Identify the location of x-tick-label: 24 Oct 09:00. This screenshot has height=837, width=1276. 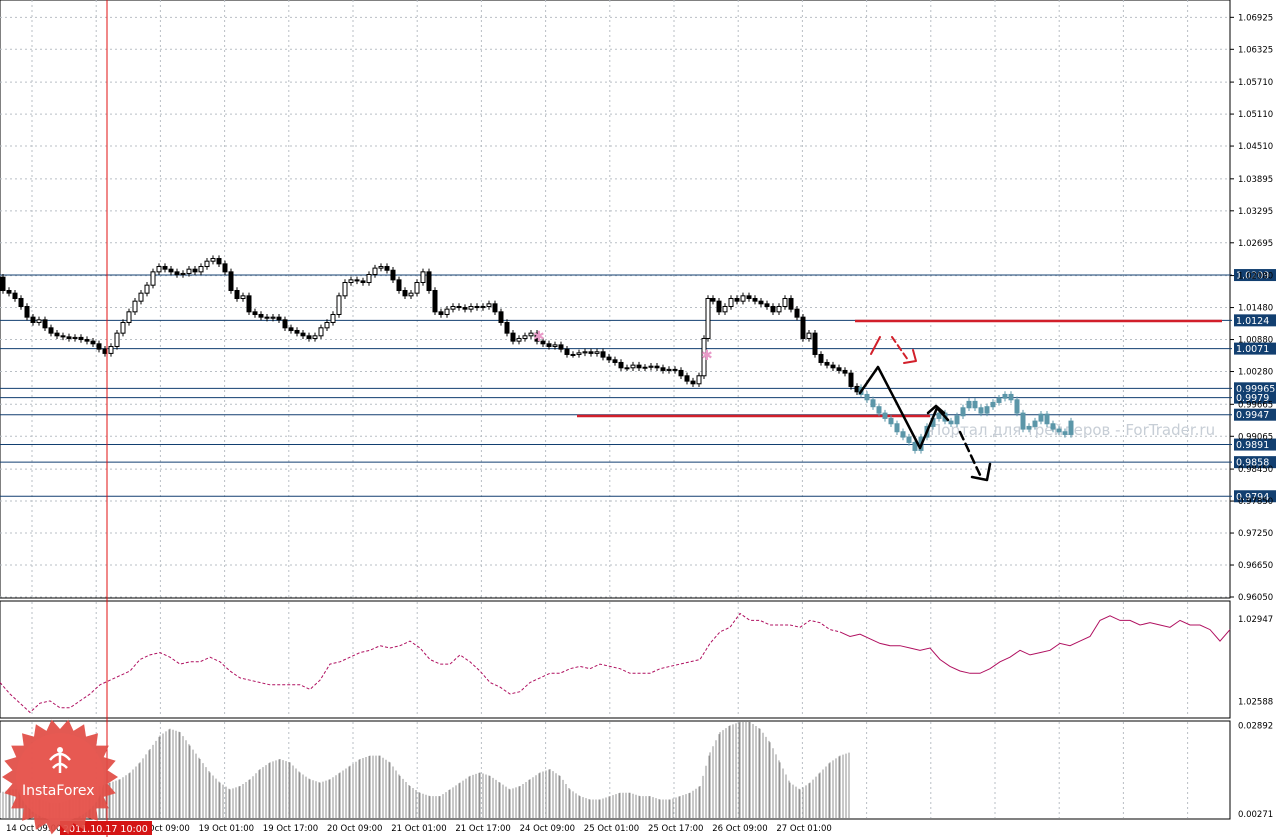
(547, 829).